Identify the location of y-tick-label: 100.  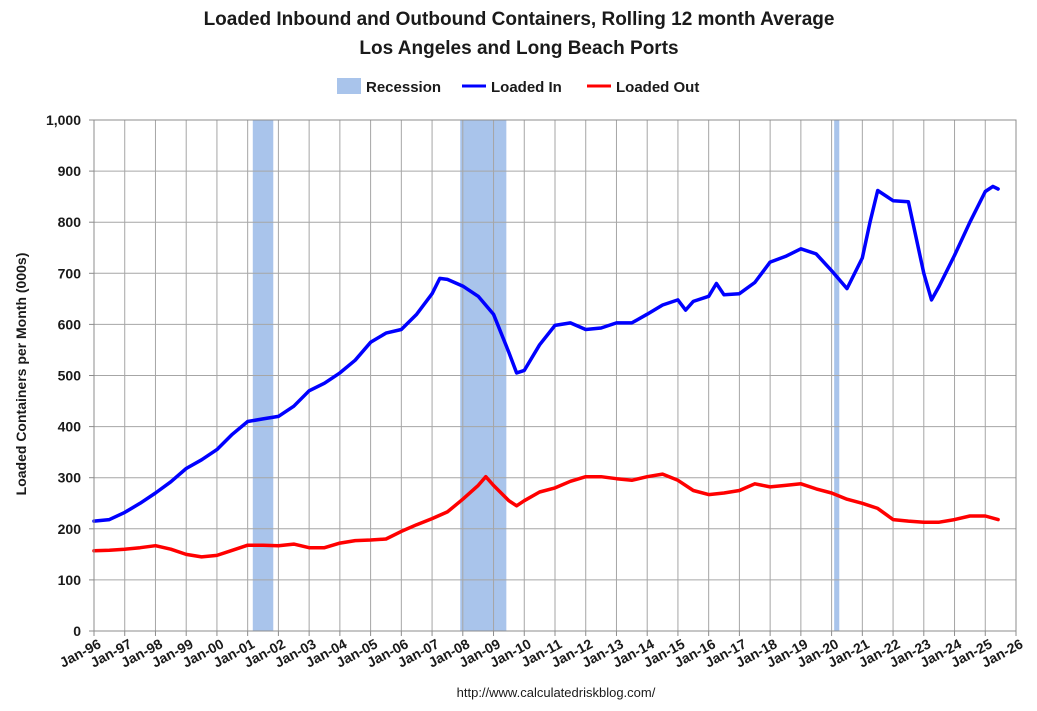
(70, 580).